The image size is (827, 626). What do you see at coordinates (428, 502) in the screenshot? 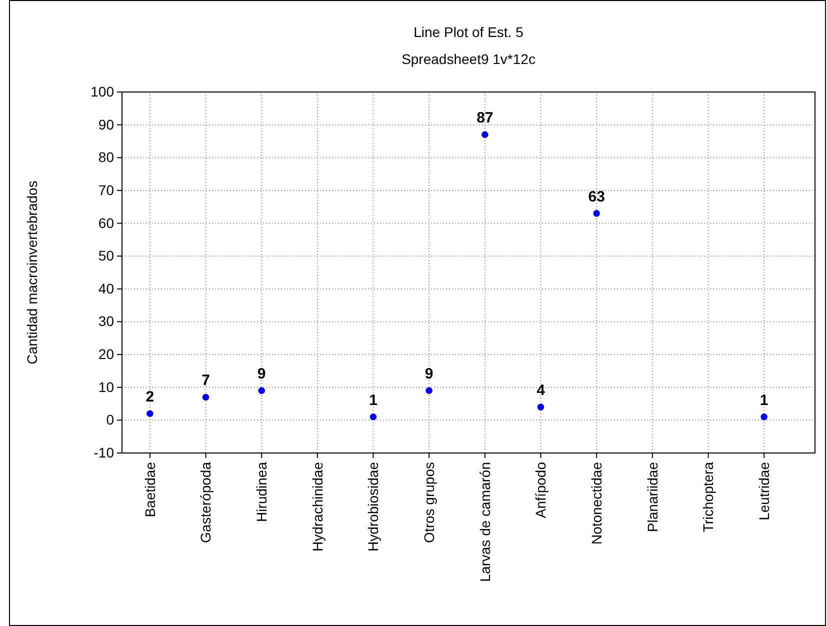
I see `x-tick-label: Otros grupos` at bounding box center [428, 502].